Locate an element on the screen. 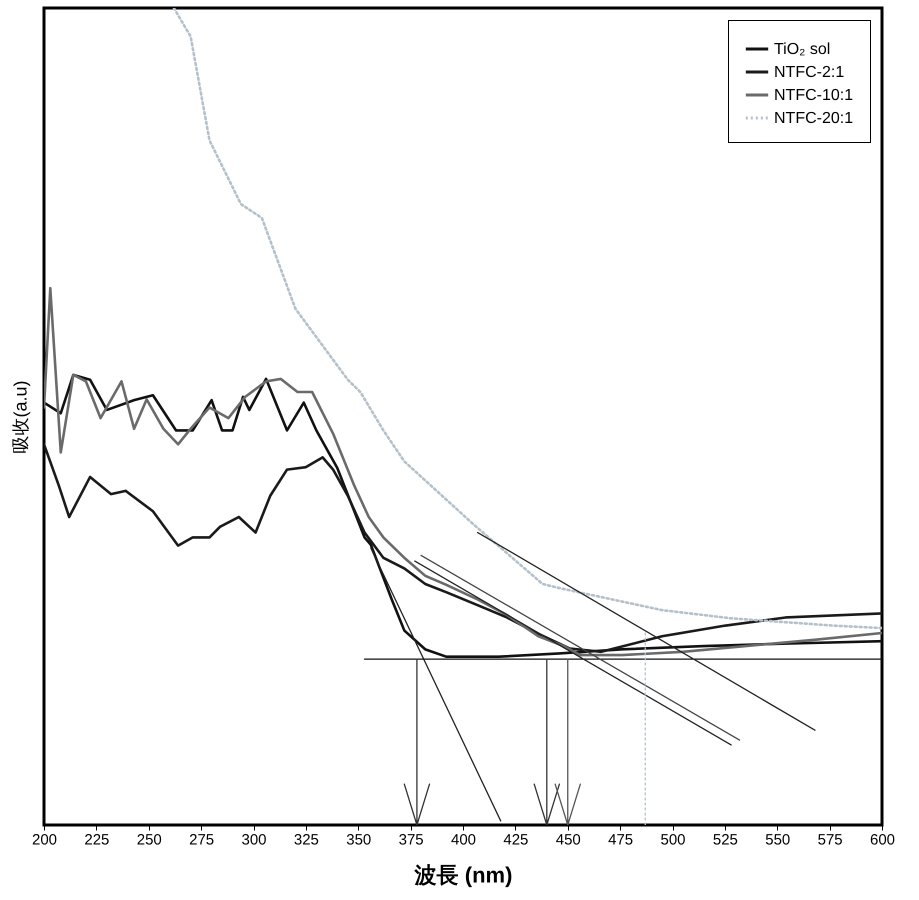  legend-label: NTFC-2:1 is located at coordinates (809, 72).